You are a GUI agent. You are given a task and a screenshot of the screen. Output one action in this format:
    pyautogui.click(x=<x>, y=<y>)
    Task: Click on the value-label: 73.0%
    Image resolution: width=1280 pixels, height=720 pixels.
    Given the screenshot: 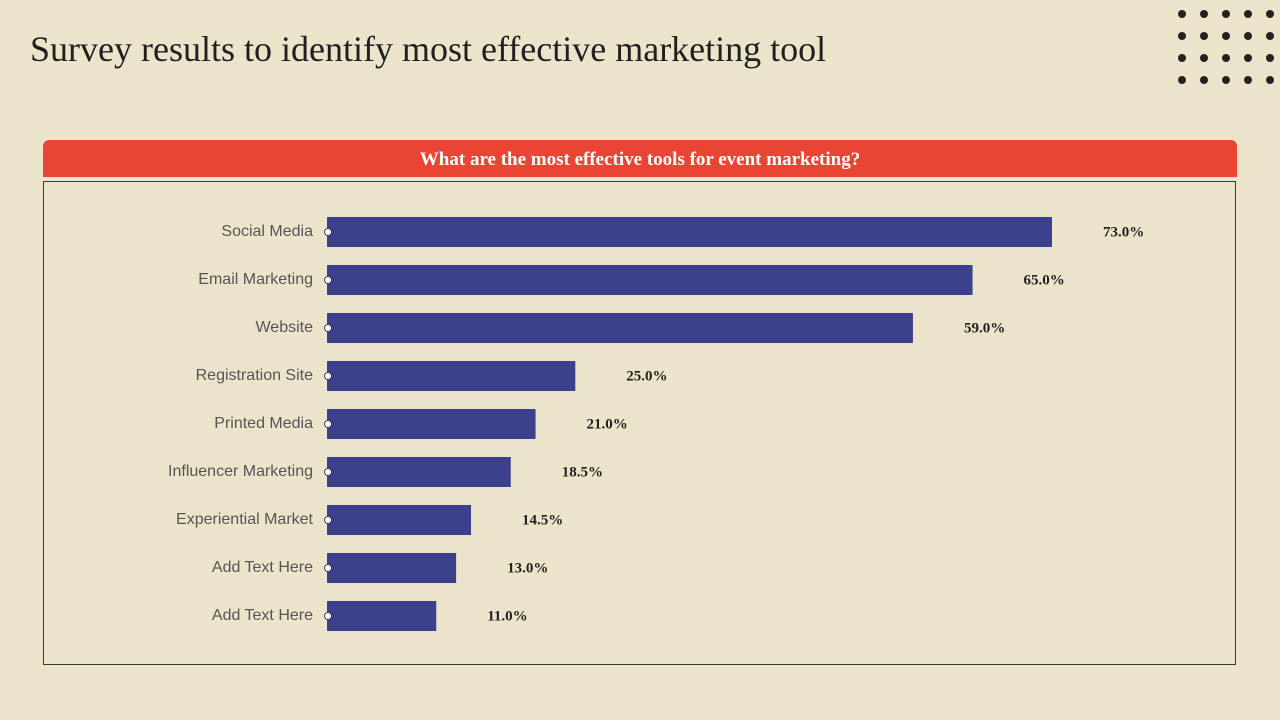 What is the action you would take?
    pyautogui.click(x=1123, y=232)
    